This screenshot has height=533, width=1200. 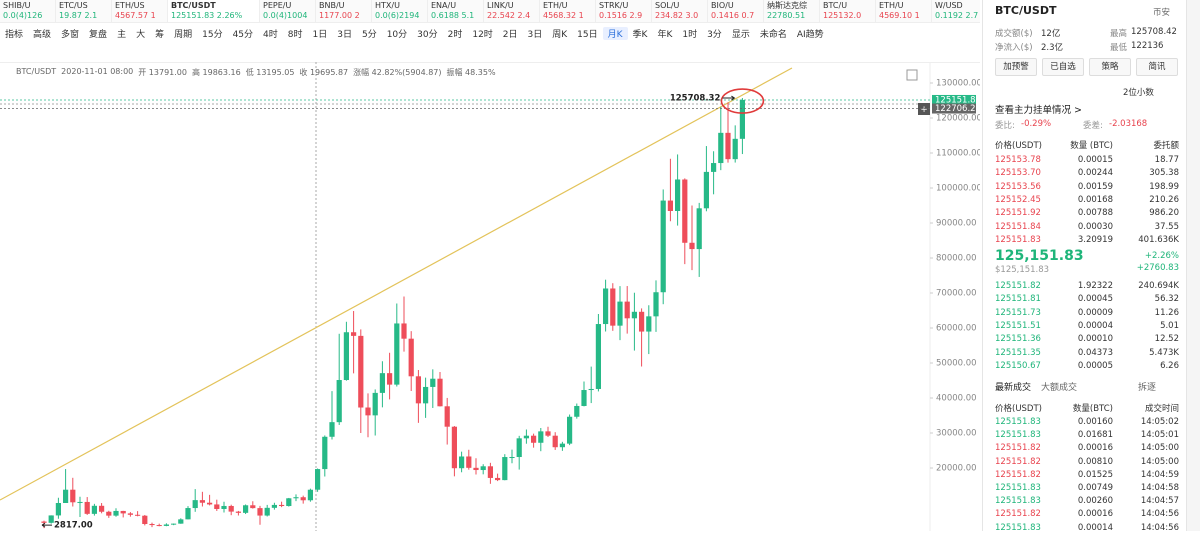 What do you see at coordinates (122, 34) in the screenshot?
I see `toolbar-item: 主` at bounding box center [122, 34].